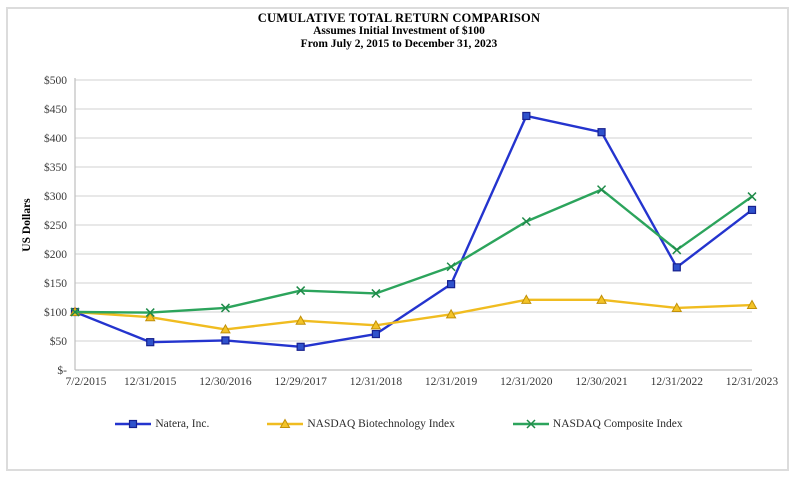  Describe the element at coordinates (55, 283) in the screenshot. I see `y-tick-label: $150` at that location.